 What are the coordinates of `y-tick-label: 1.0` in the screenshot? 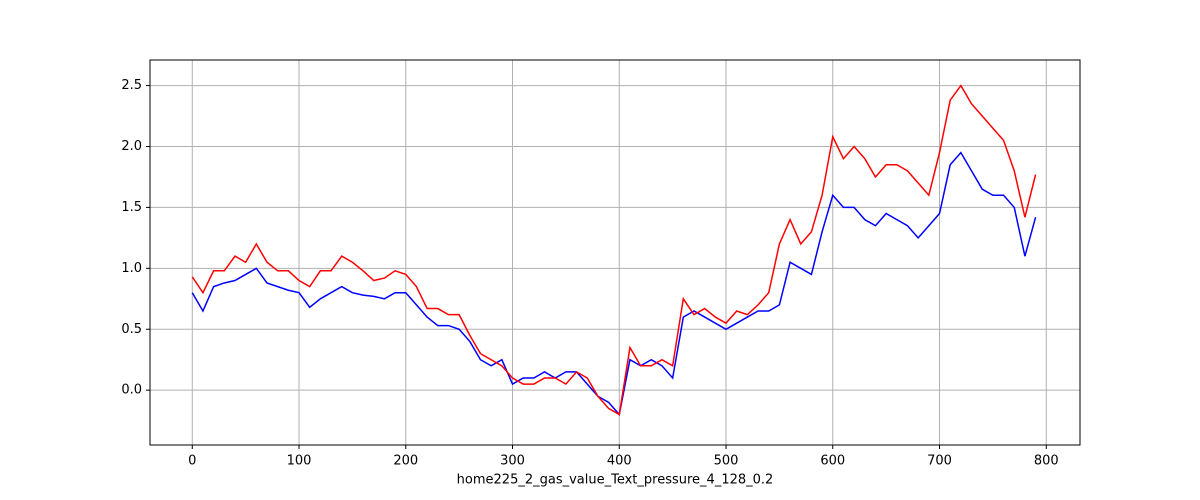 It's located at (131, 268).